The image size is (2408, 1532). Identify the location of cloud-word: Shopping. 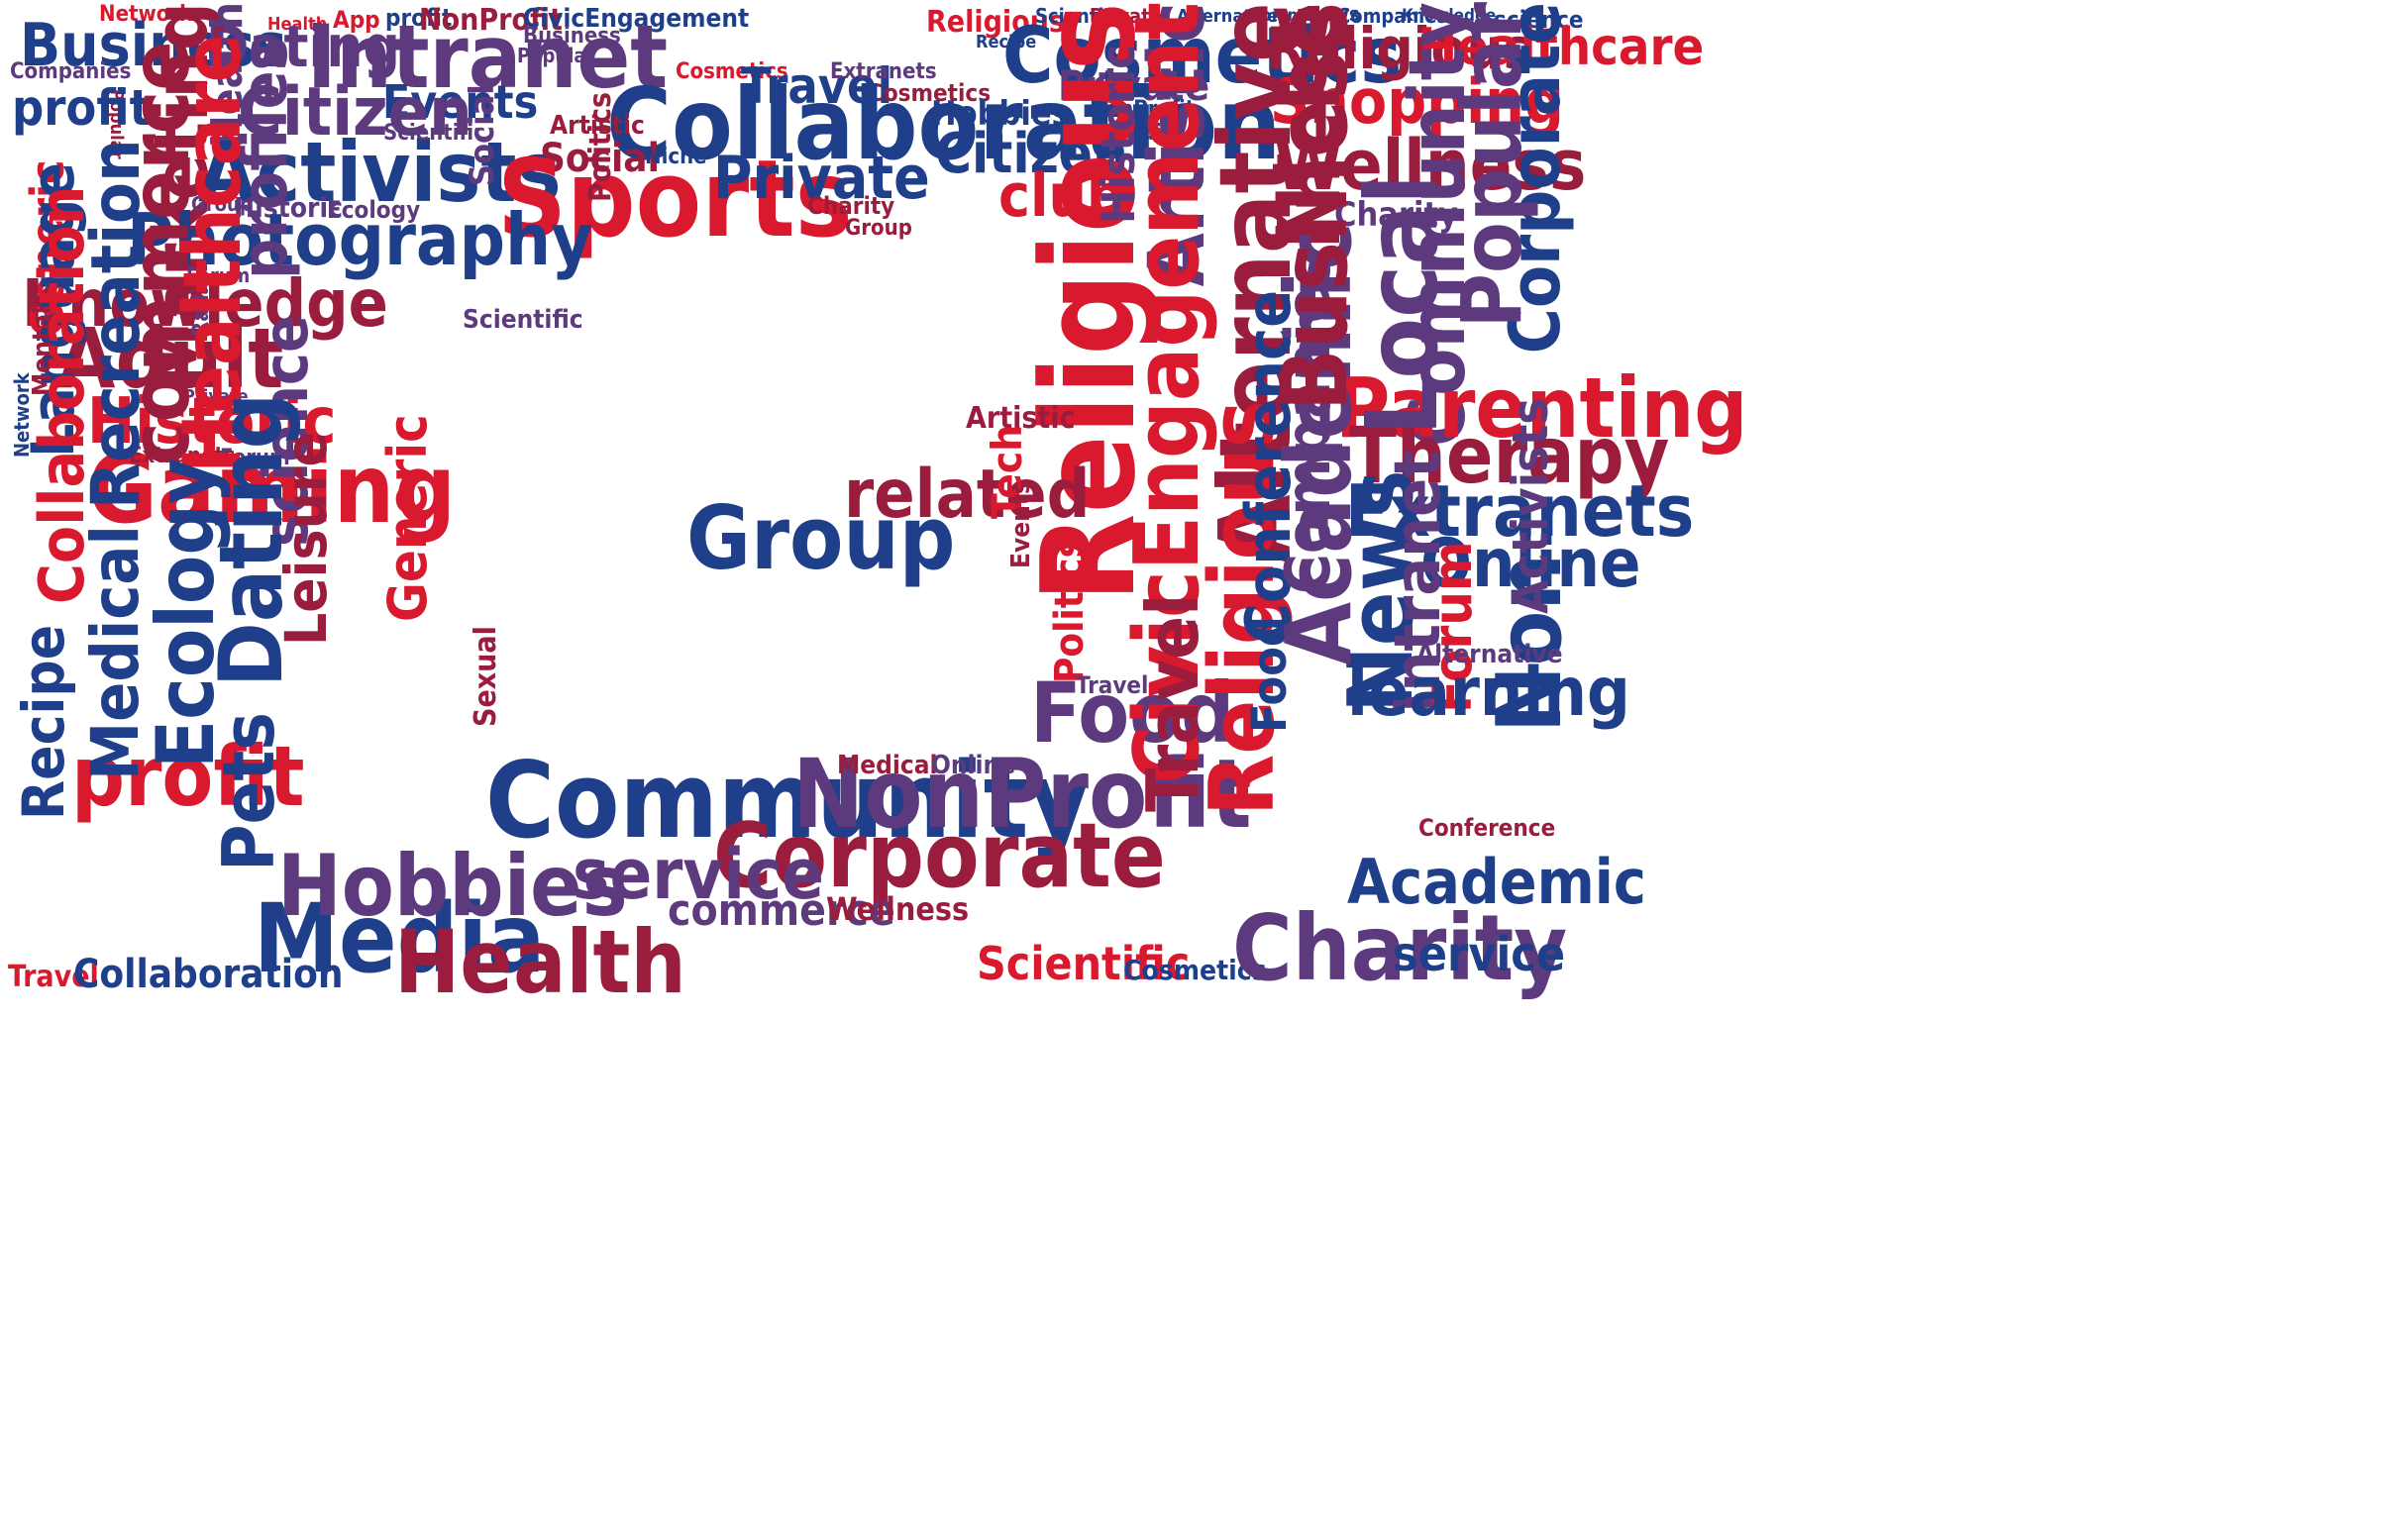
(1417, 101).